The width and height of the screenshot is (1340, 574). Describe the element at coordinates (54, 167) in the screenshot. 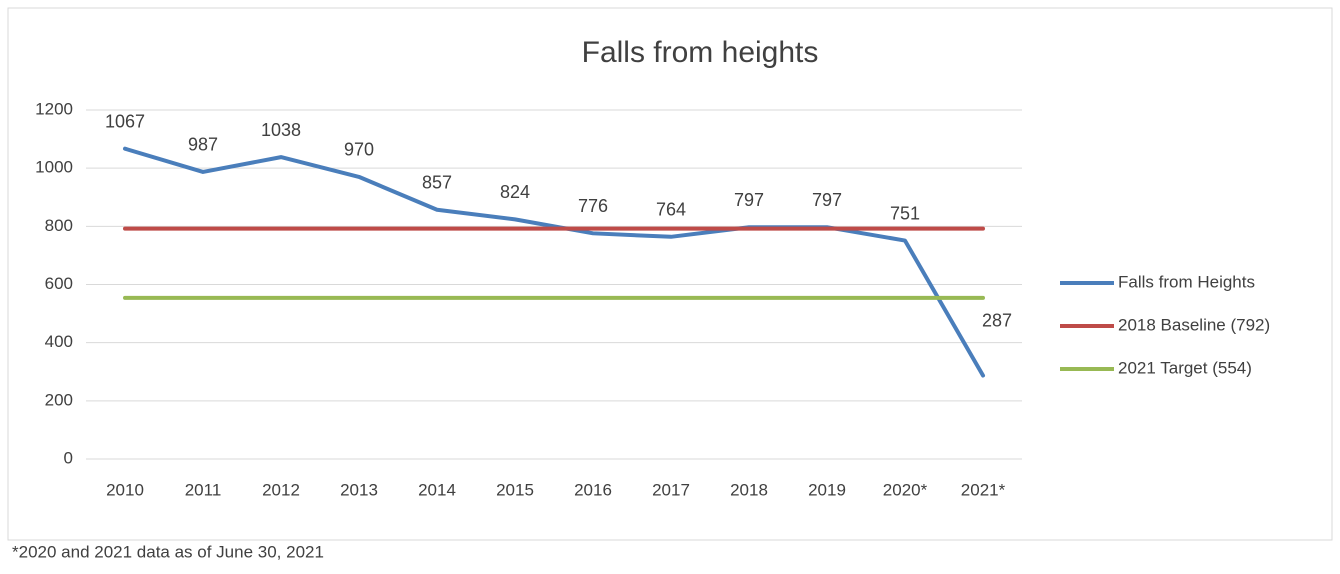

I see `y-tick-label: 1000` at that location.